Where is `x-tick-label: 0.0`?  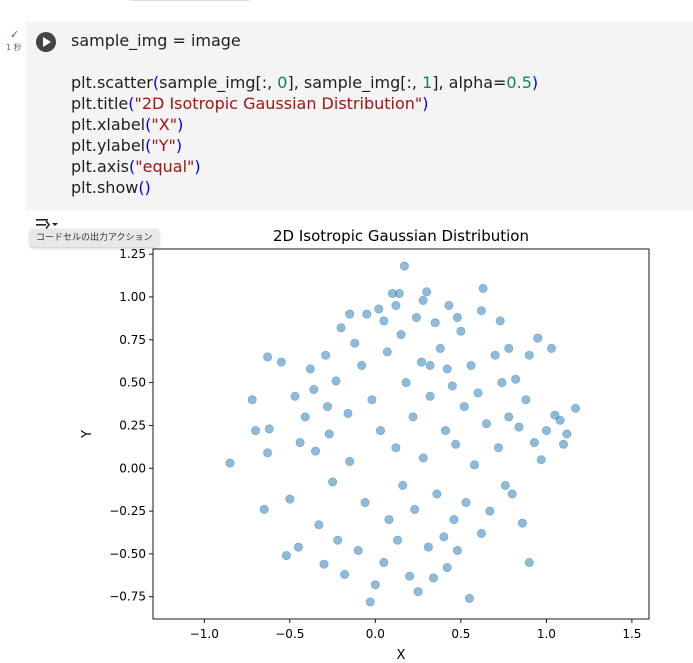 x-tick-label: 0.0 is located at coordinates (375, 634).